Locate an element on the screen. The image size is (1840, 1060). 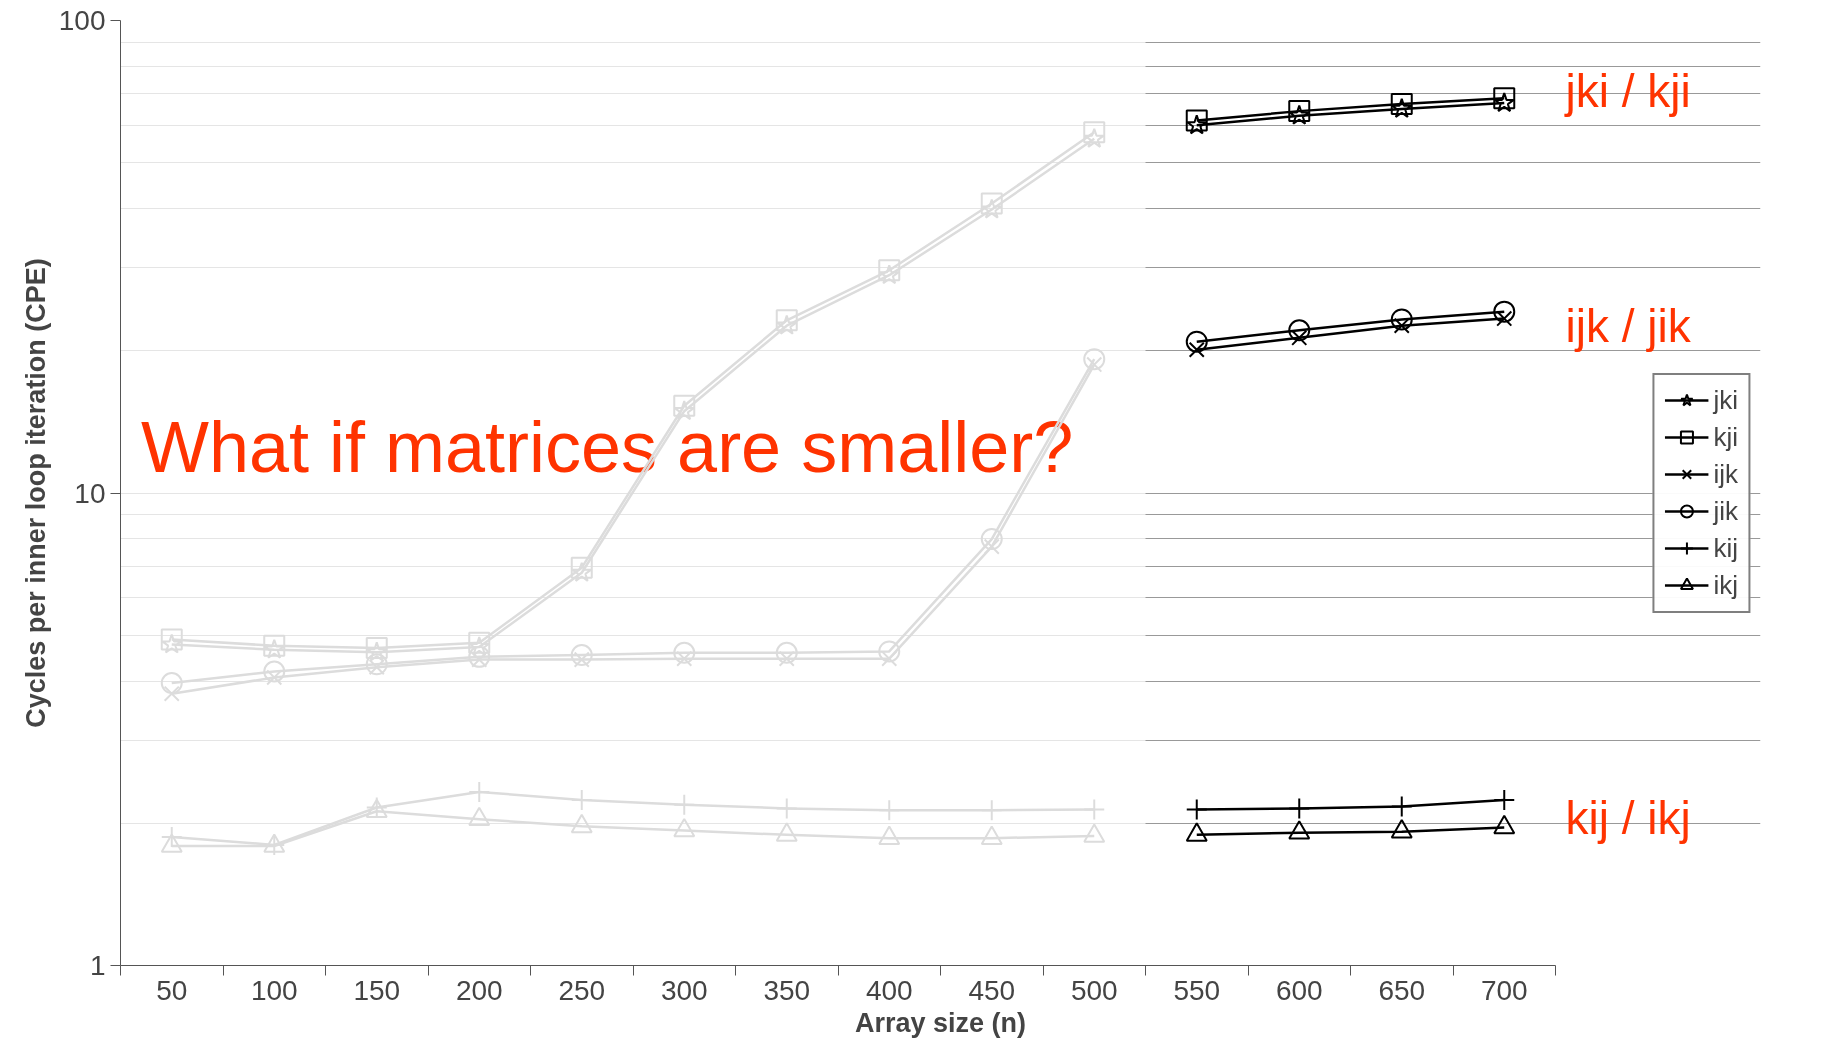
annotation: kij / ikj is located at coordinates (1628, 818).